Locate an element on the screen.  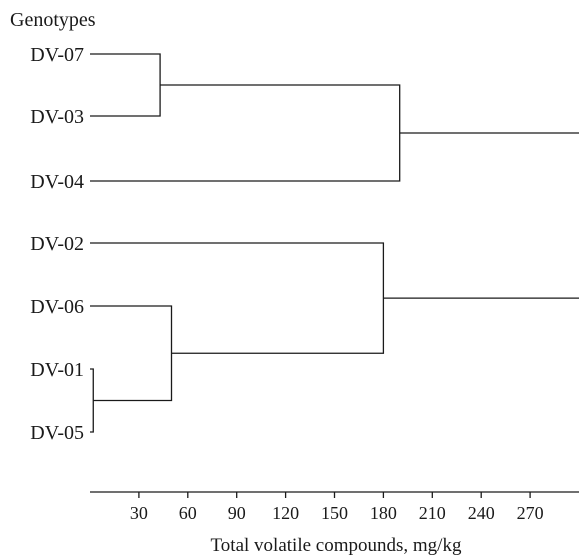
leaf-label-dv-07: DV-07 is located at coordinates (57, 55).